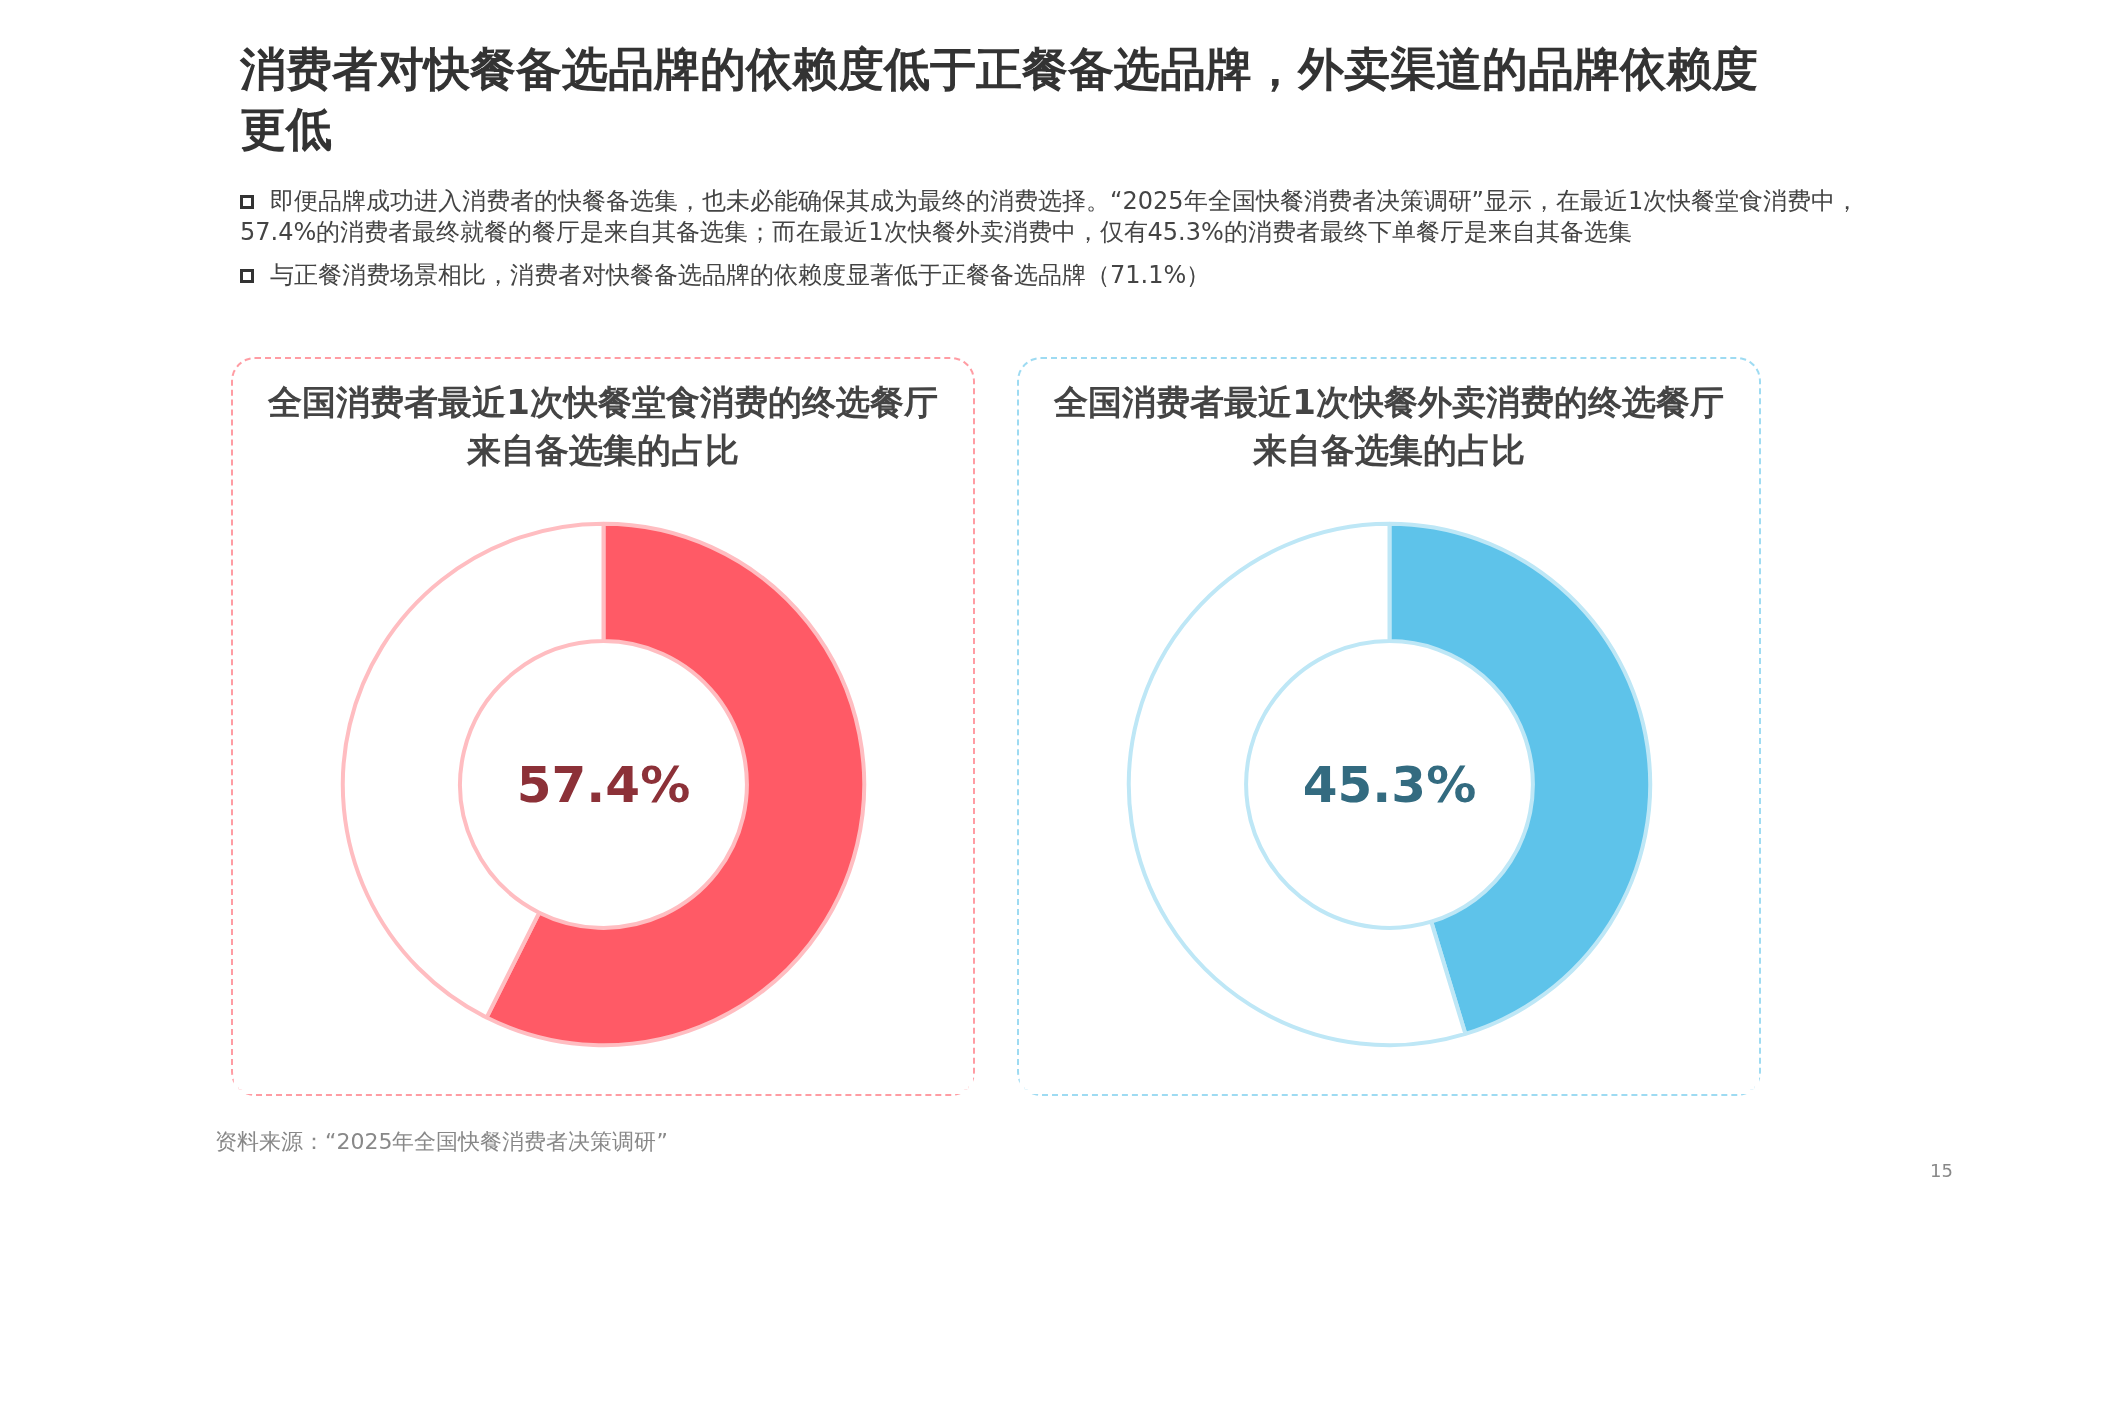 The image size is (2126, 1418). What do you see at coordinates (1941, 1170) in the screenshot?
I see `text: 15` at bounding box center [1941, 1170].